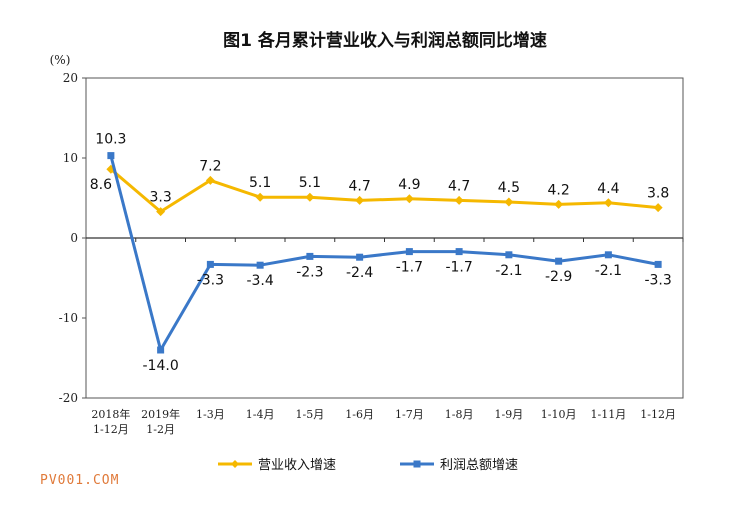 This screenshot has height=507, width=750. I want to click on legend: 营业收入增速 利润总额增速, so click(368, 465).